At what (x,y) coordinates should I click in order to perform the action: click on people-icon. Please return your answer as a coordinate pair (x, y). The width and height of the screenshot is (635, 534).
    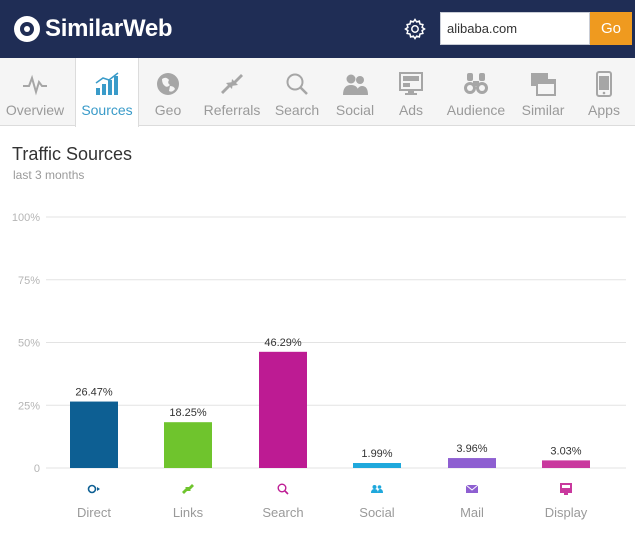
    Looking at the image, I should click on (355, 84).